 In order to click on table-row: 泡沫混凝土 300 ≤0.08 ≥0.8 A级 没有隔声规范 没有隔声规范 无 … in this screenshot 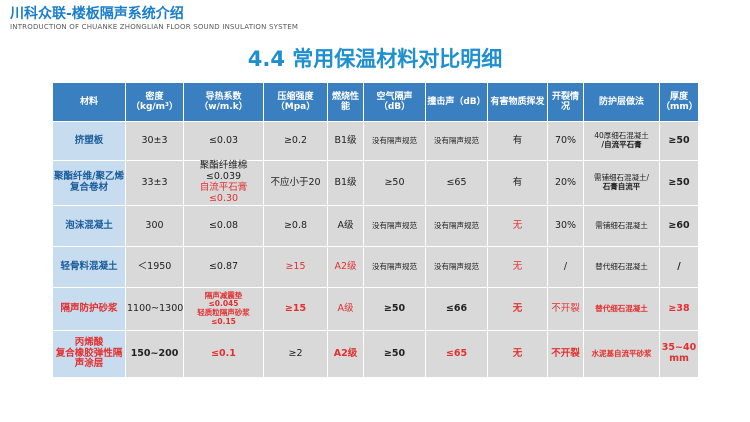, I will do `click(375, 226)`.